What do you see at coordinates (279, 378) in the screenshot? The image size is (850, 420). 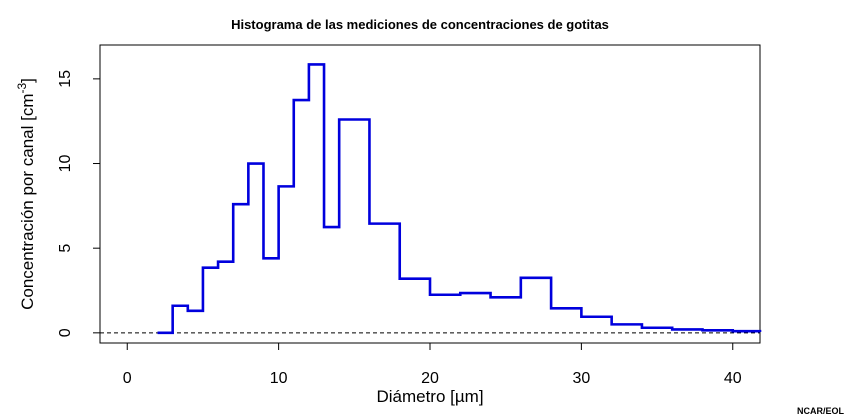 I see `x-tick-label: 10` at bounding box center [279, 378].